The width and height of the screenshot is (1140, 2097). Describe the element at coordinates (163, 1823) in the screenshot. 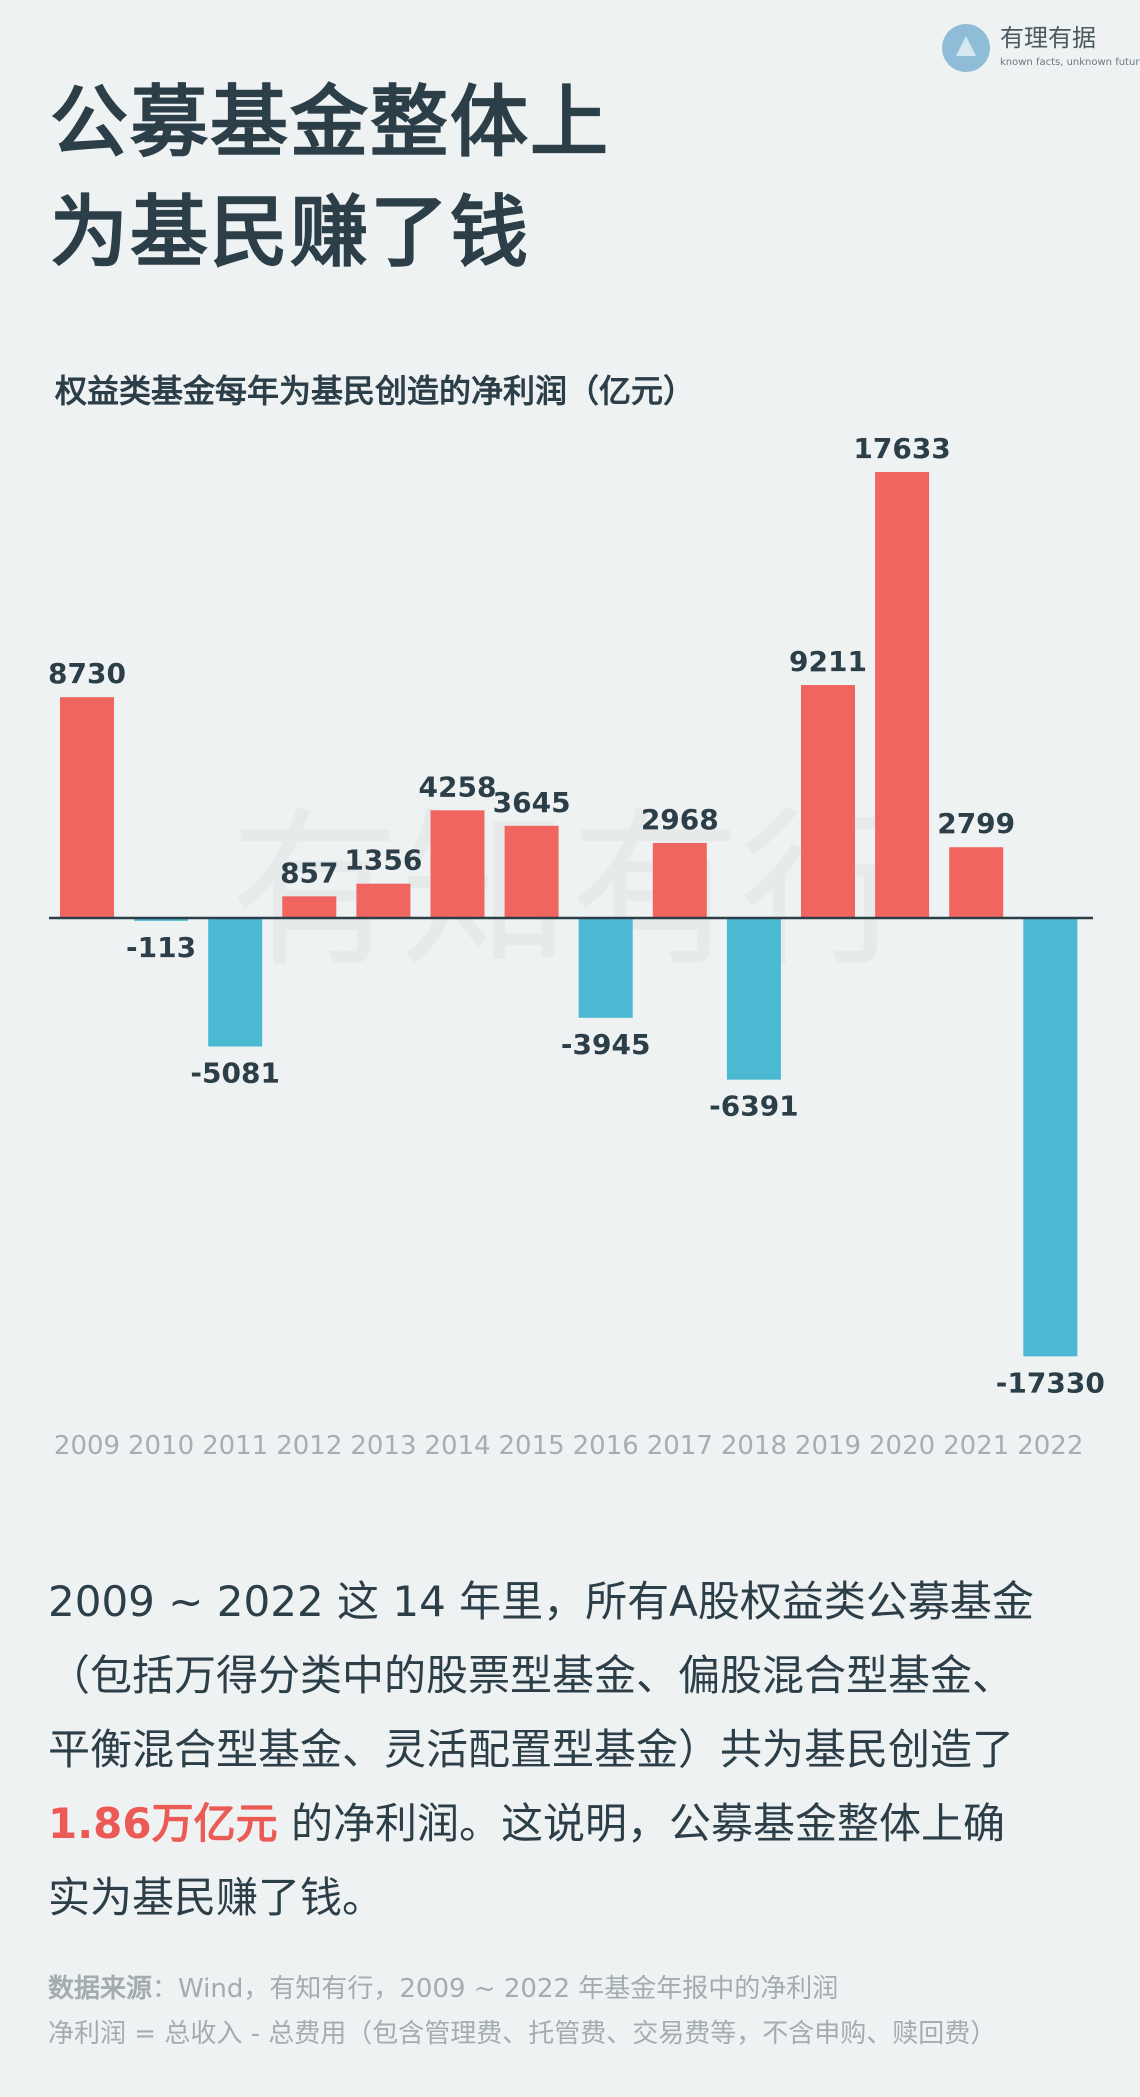

I see `highlight: 1.86万亿元` at that location.